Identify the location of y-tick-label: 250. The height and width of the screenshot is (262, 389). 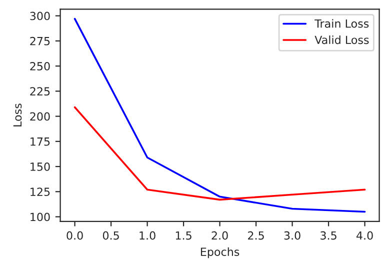
(40, 66).